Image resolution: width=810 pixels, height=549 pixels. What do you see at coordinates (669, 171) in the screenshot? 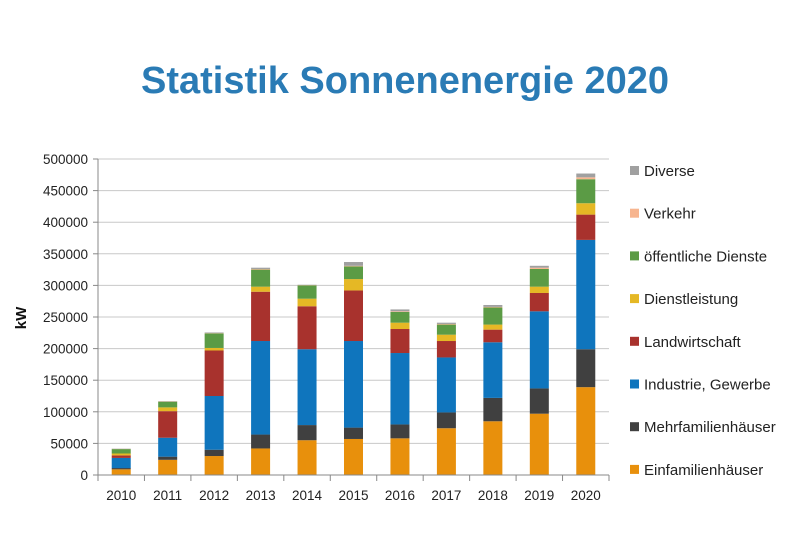
I see `legend-label: Diverse` at bounding box center [669, 171].